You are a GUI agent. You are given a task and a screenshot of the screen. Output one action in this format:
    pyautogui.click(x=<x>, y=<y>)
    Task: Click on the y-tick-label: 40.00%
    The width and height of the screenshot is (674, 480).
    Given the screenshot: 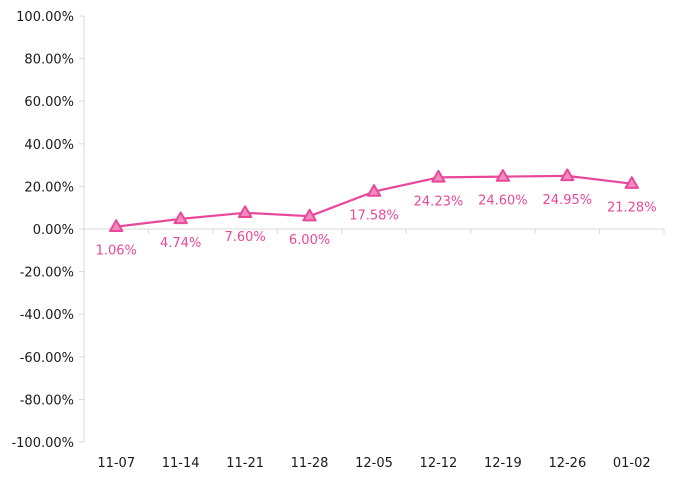 What is the action you would take?
    pyautogui.click(x=49, y=145)
    